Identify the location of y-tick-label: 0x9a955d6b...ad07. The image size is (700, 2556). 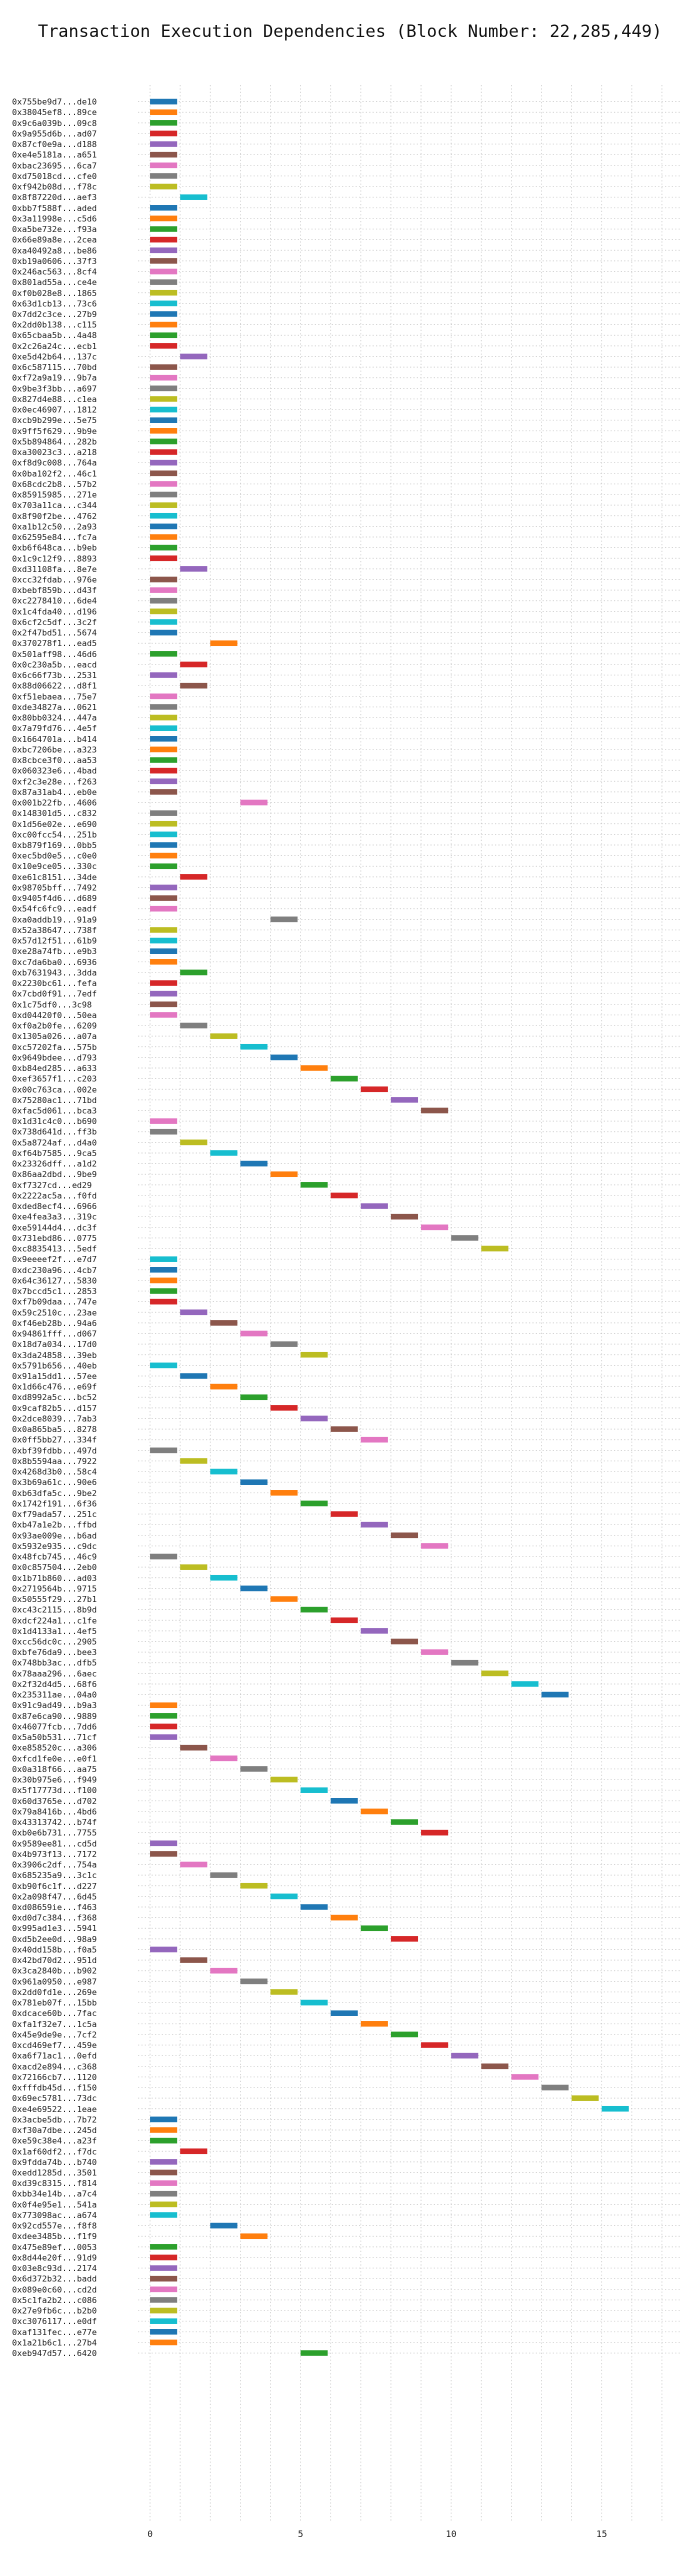
(54, 133).